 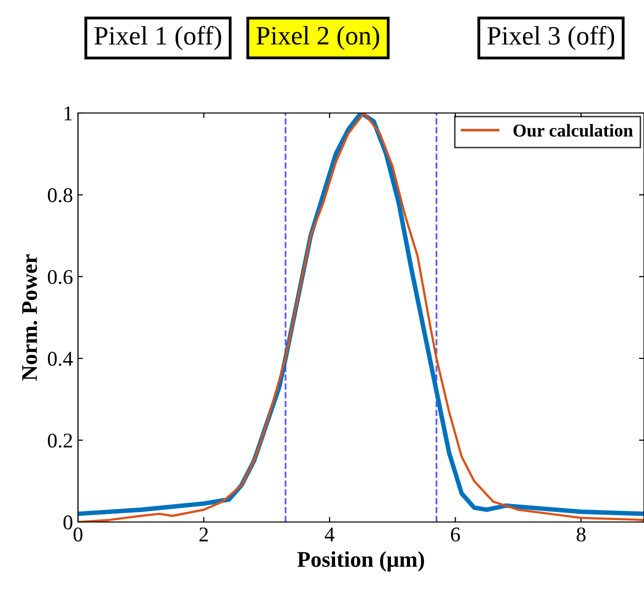 I want to click on x-tick-label: 6, so click(x=455, y=535).